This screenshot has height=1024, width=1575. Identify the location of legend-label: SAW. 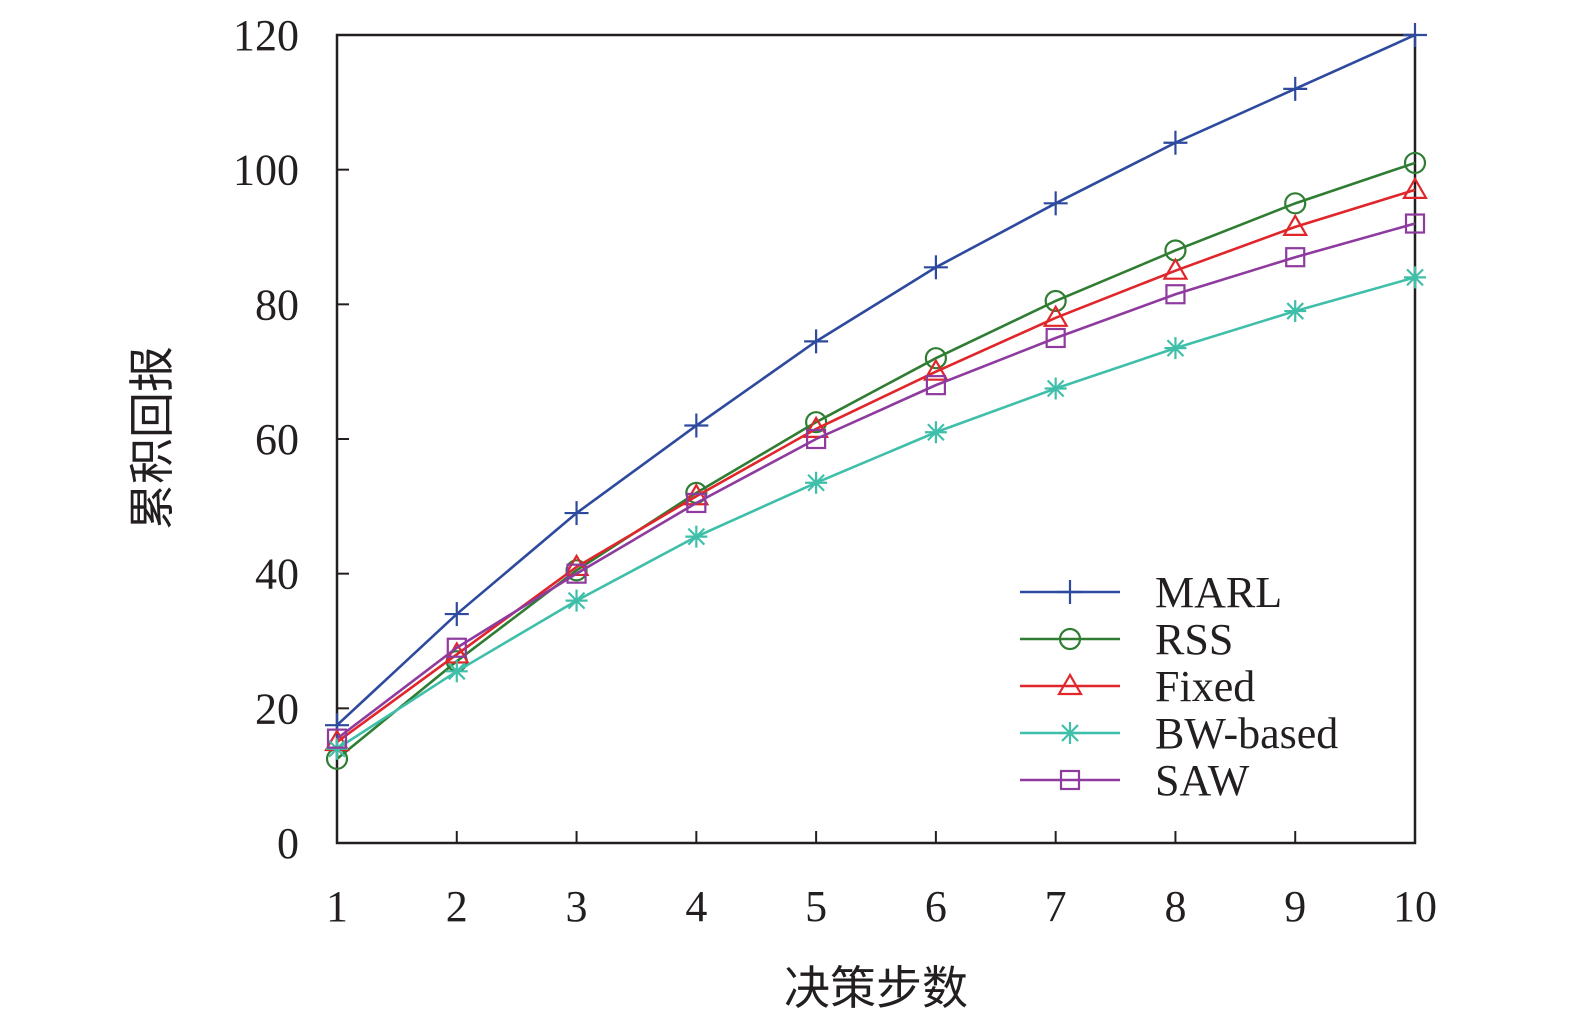
(1202, 780).